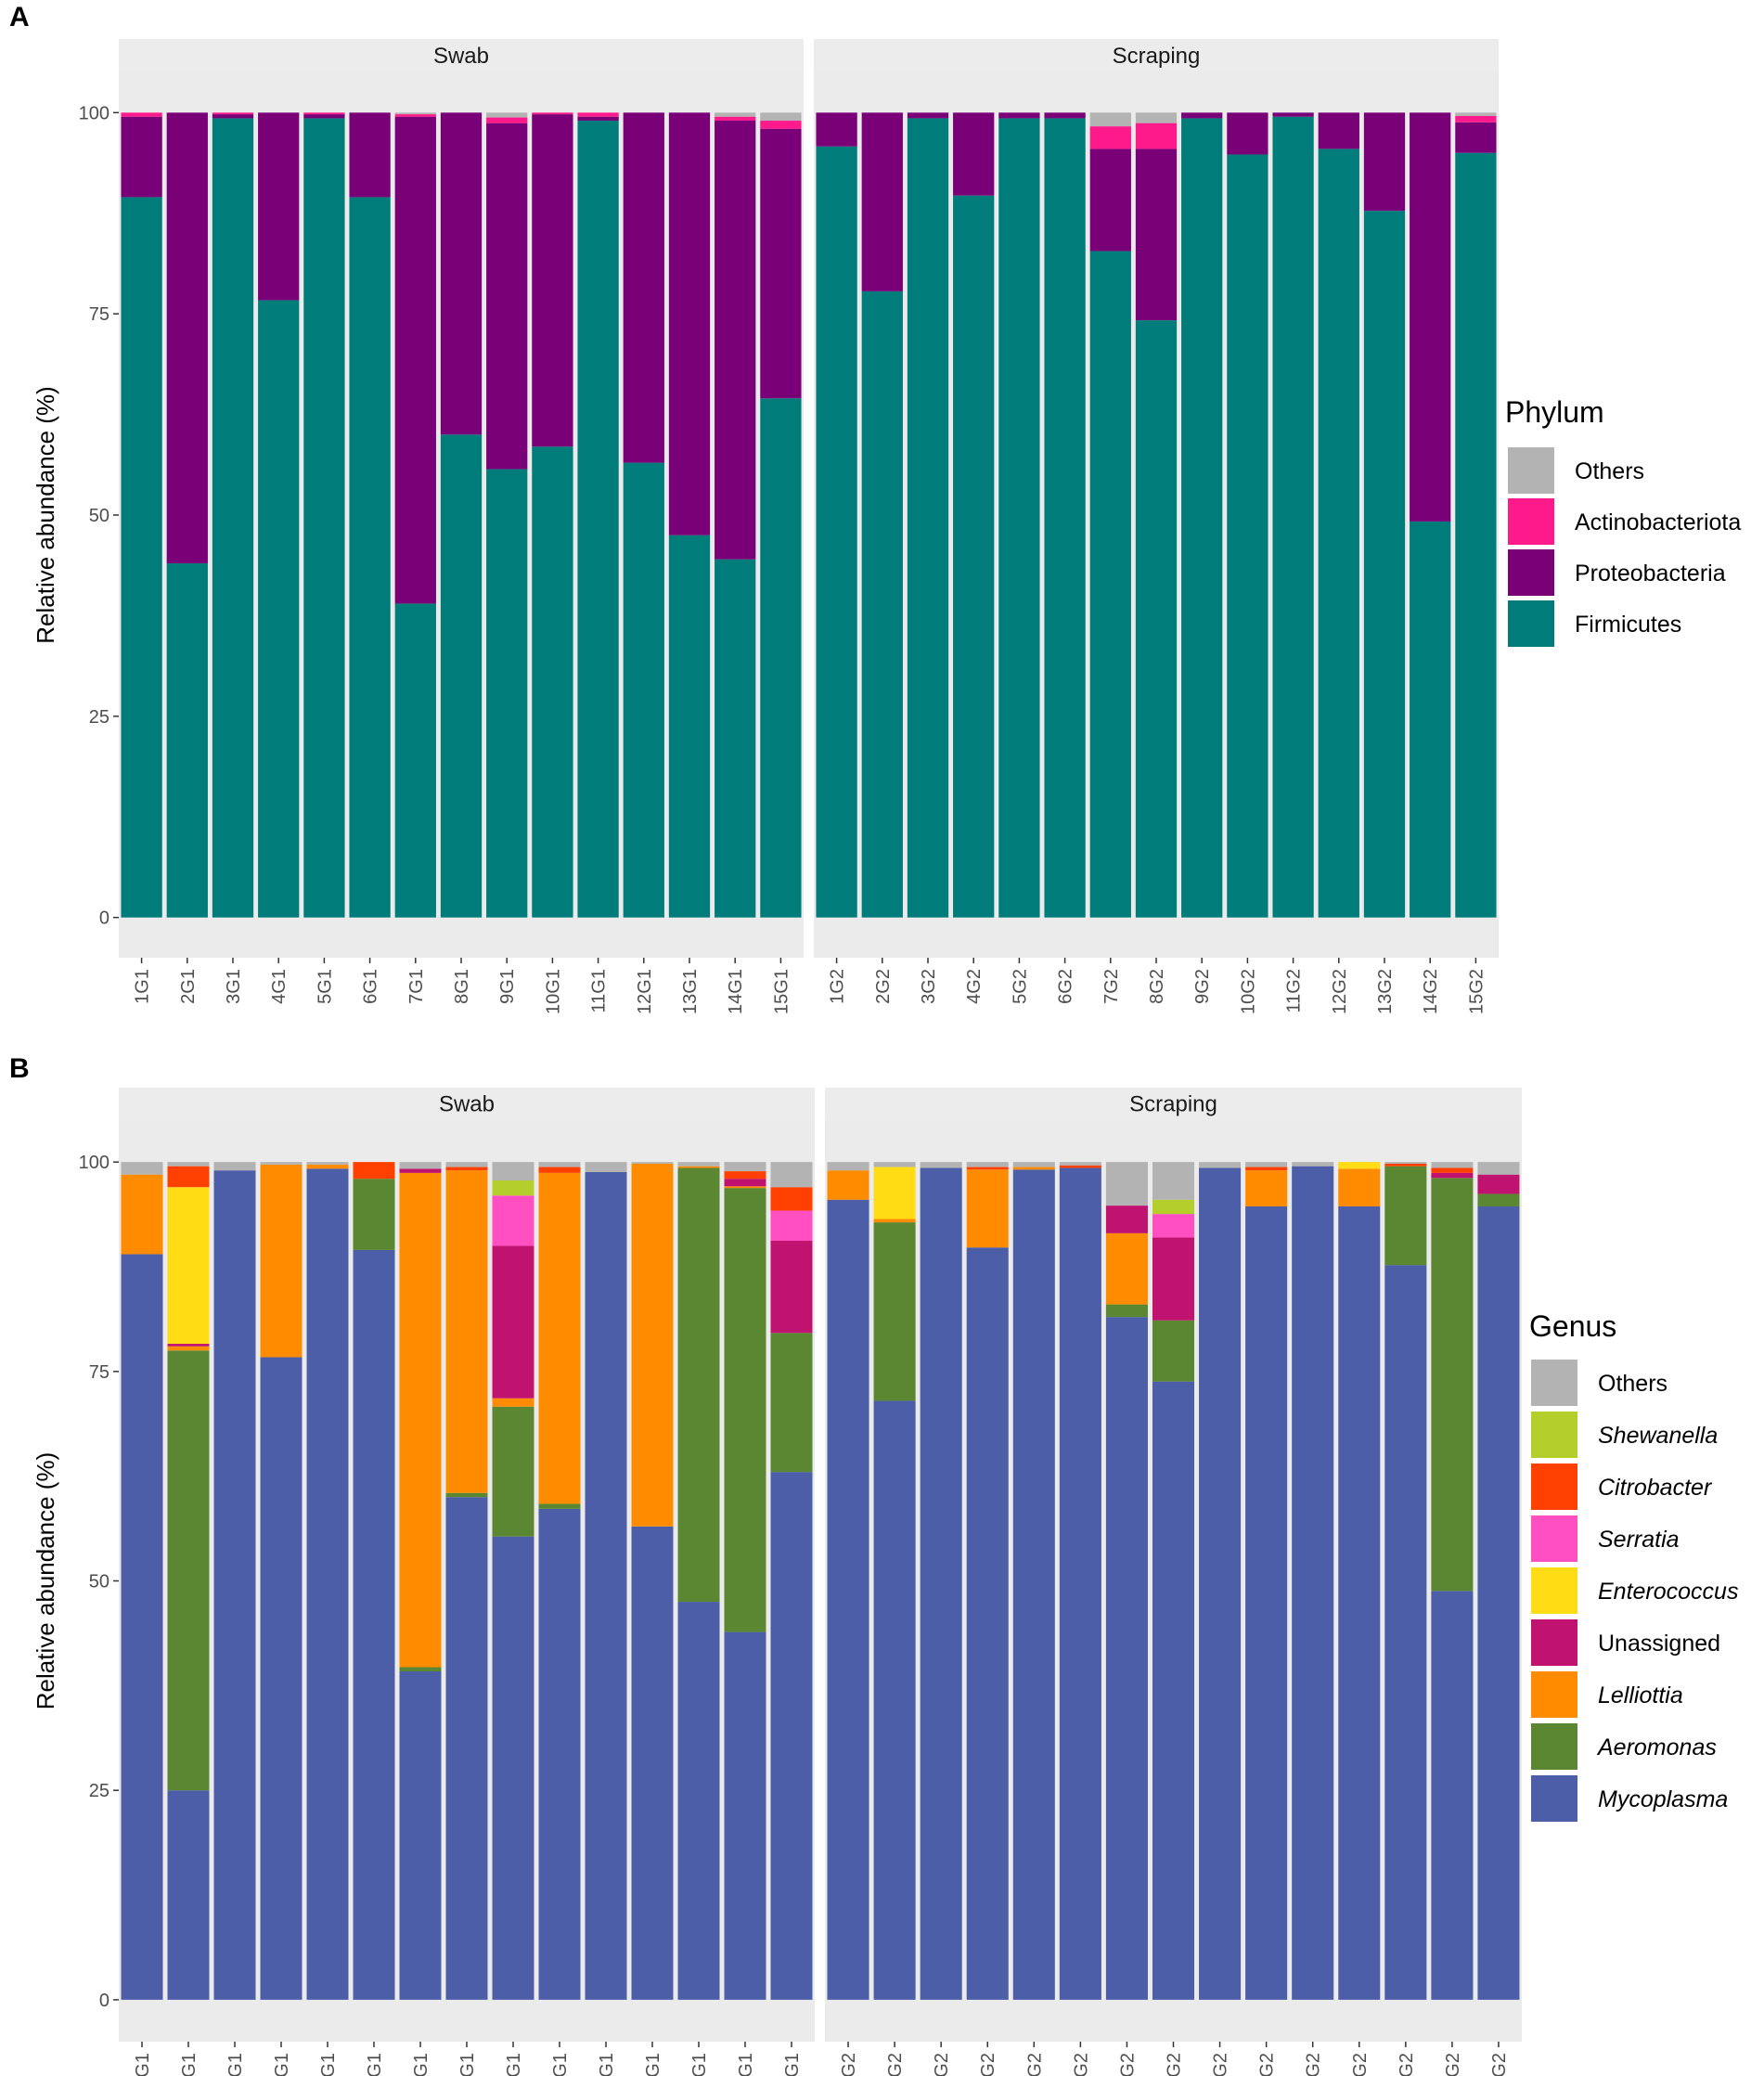  I want to click on y-axis-title: Relative abundance (%), so click(46, 1581).